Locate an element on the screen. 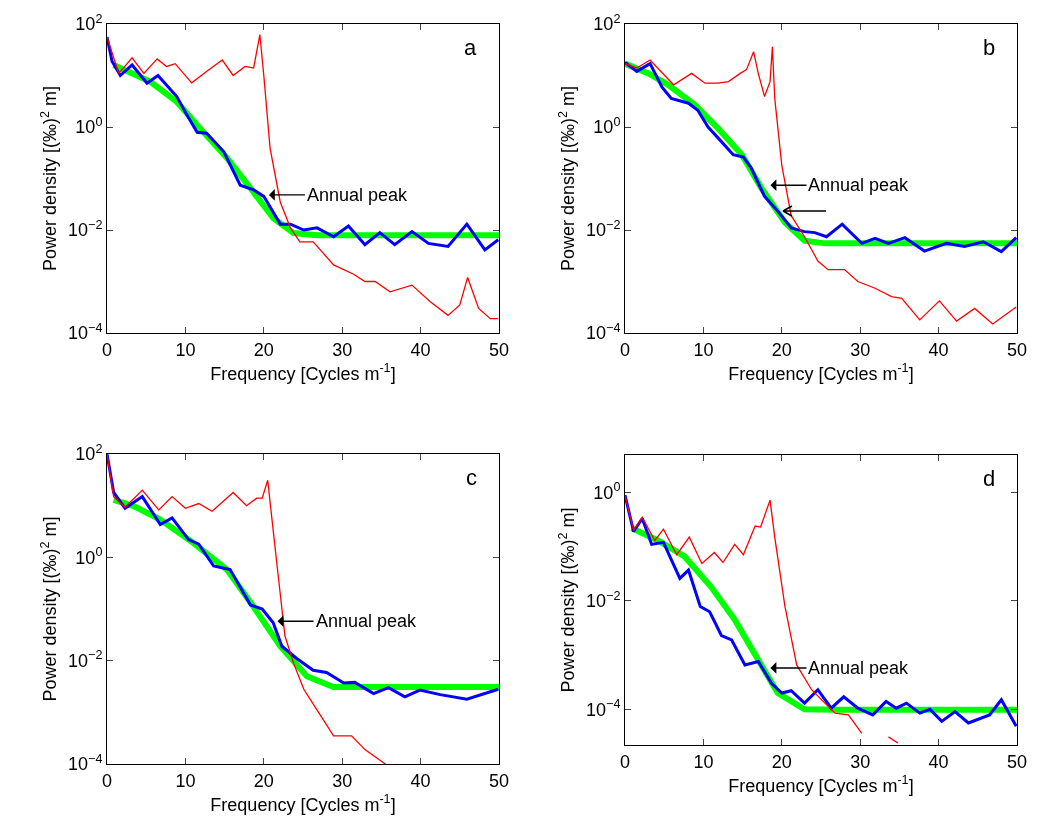 The height and width of the screenshot is (832, 1037). annotation: a is located at coordinates (470, 47).